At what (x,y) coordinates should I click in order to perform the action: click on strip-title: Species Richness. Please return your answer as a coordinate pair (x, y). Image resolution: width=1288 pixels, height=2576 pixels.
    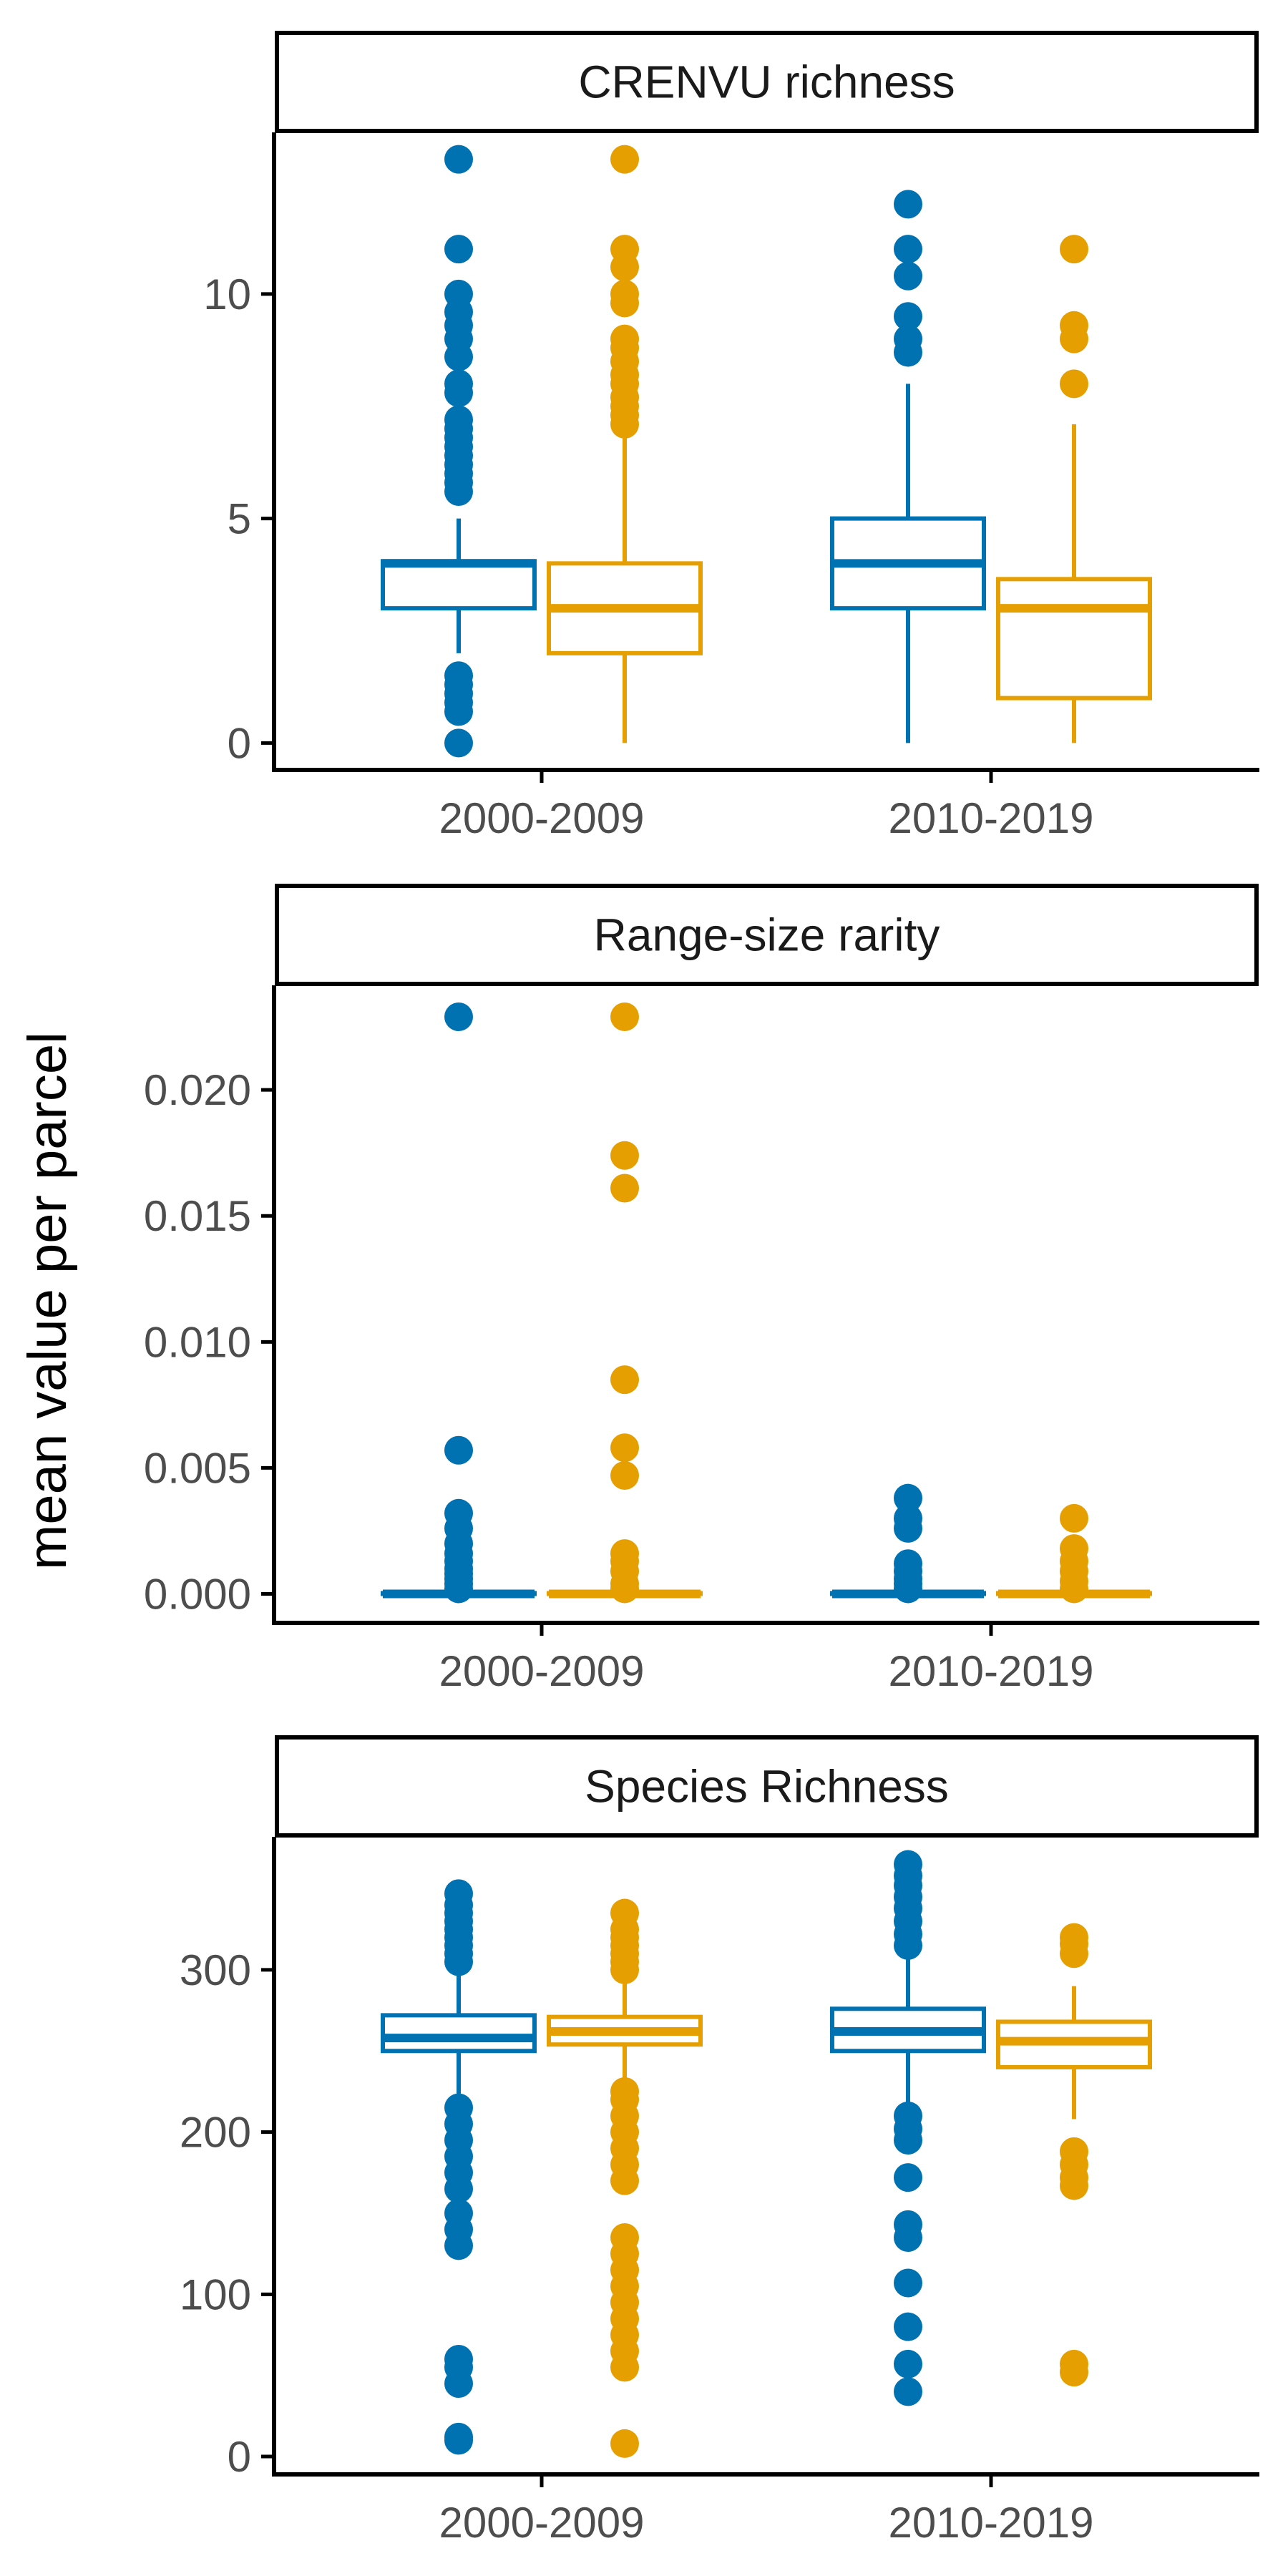
    Looking at the image, I should click on (767, 1787).